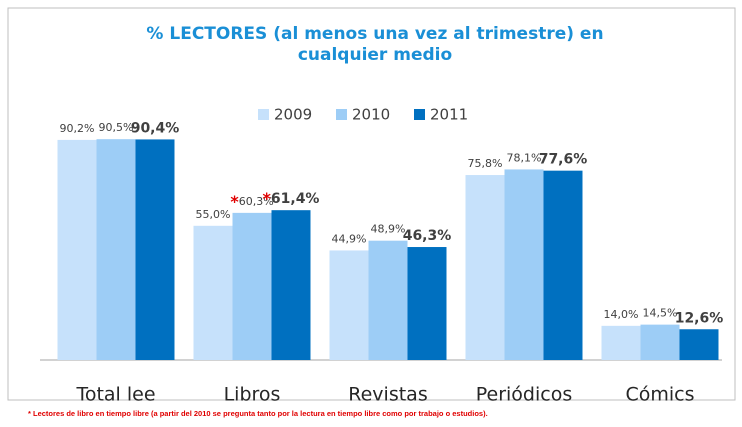 The image size is (742, 427). Describe the element at coordinates (77, 128) in the screenshot. I see `value-label: 90,2%` at that location.